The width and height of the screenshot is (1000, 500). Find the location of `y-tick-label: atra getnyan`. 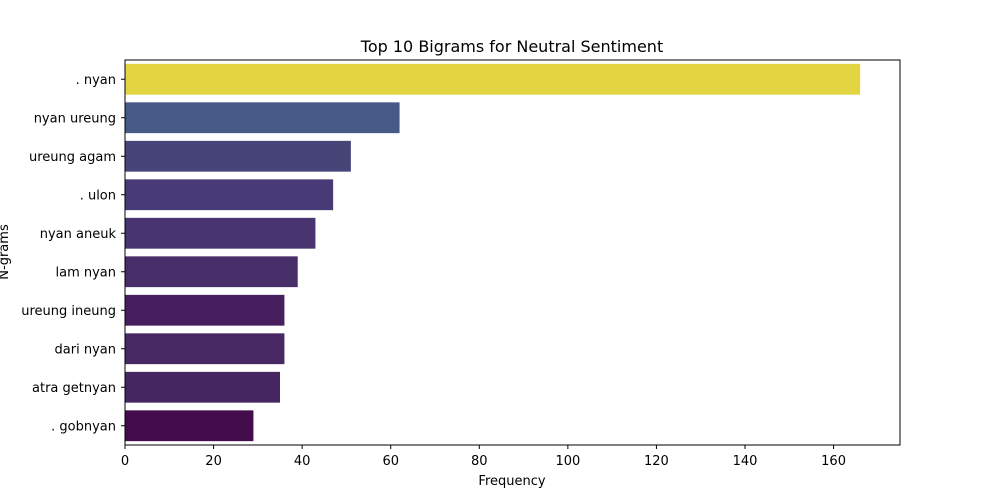

y-tick-label: atra getnyan is located at coordinates (74, 388).